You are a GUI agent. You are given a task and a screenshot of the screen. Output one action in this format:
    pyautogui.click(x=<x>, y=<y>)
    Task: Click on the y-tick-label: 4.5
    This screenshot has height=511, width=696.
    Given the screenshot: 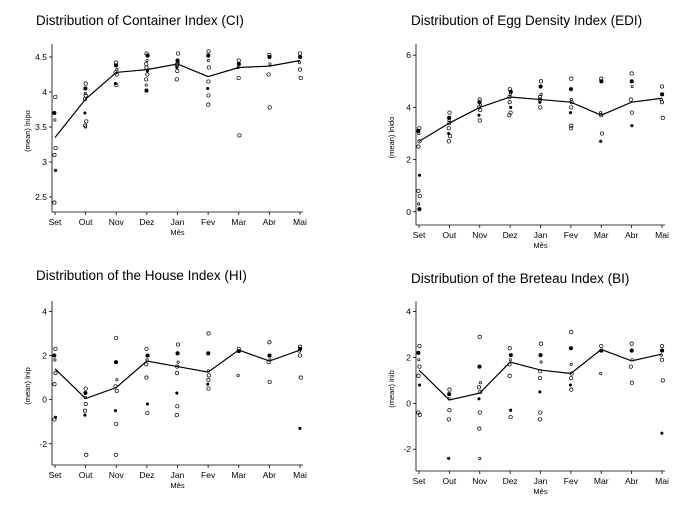 What is the action you would take?
    pyautogui.click(x=41, y=57)
    